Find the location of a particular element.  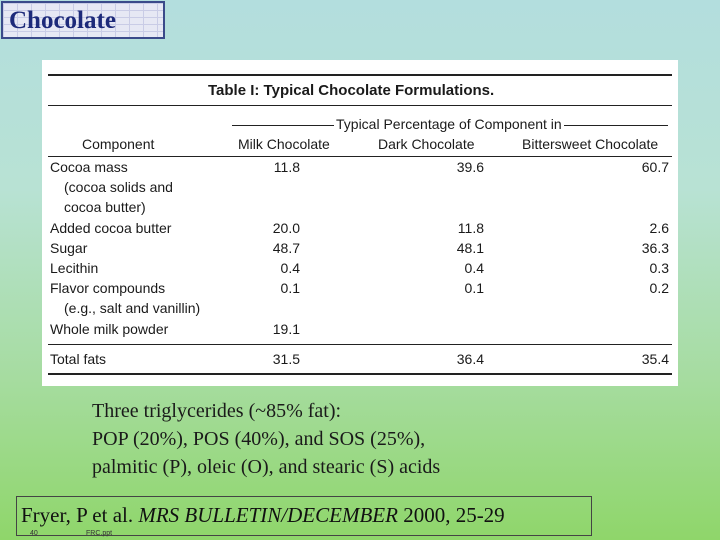

total-bittersweet: 35.4 is located at coordinates (655, 359).